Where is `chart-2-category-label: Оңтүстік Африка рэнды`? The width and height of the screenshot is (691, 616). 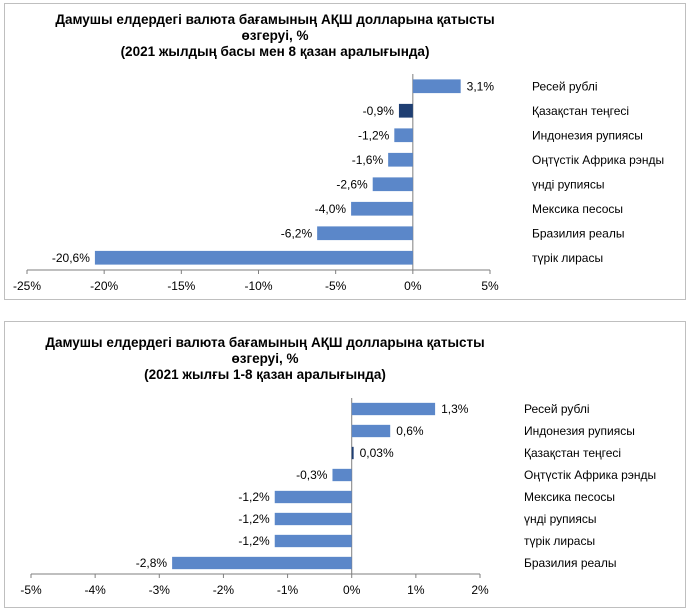 chart-2-category-label: Оңтүстік Африка рэнды is located at coordinates (590, 475).